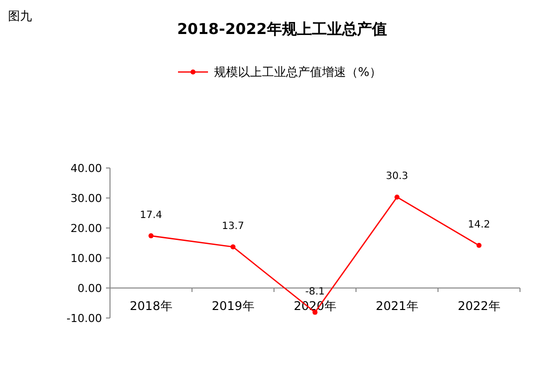  I want to click on data-label: 30.3, so click(397, 176).